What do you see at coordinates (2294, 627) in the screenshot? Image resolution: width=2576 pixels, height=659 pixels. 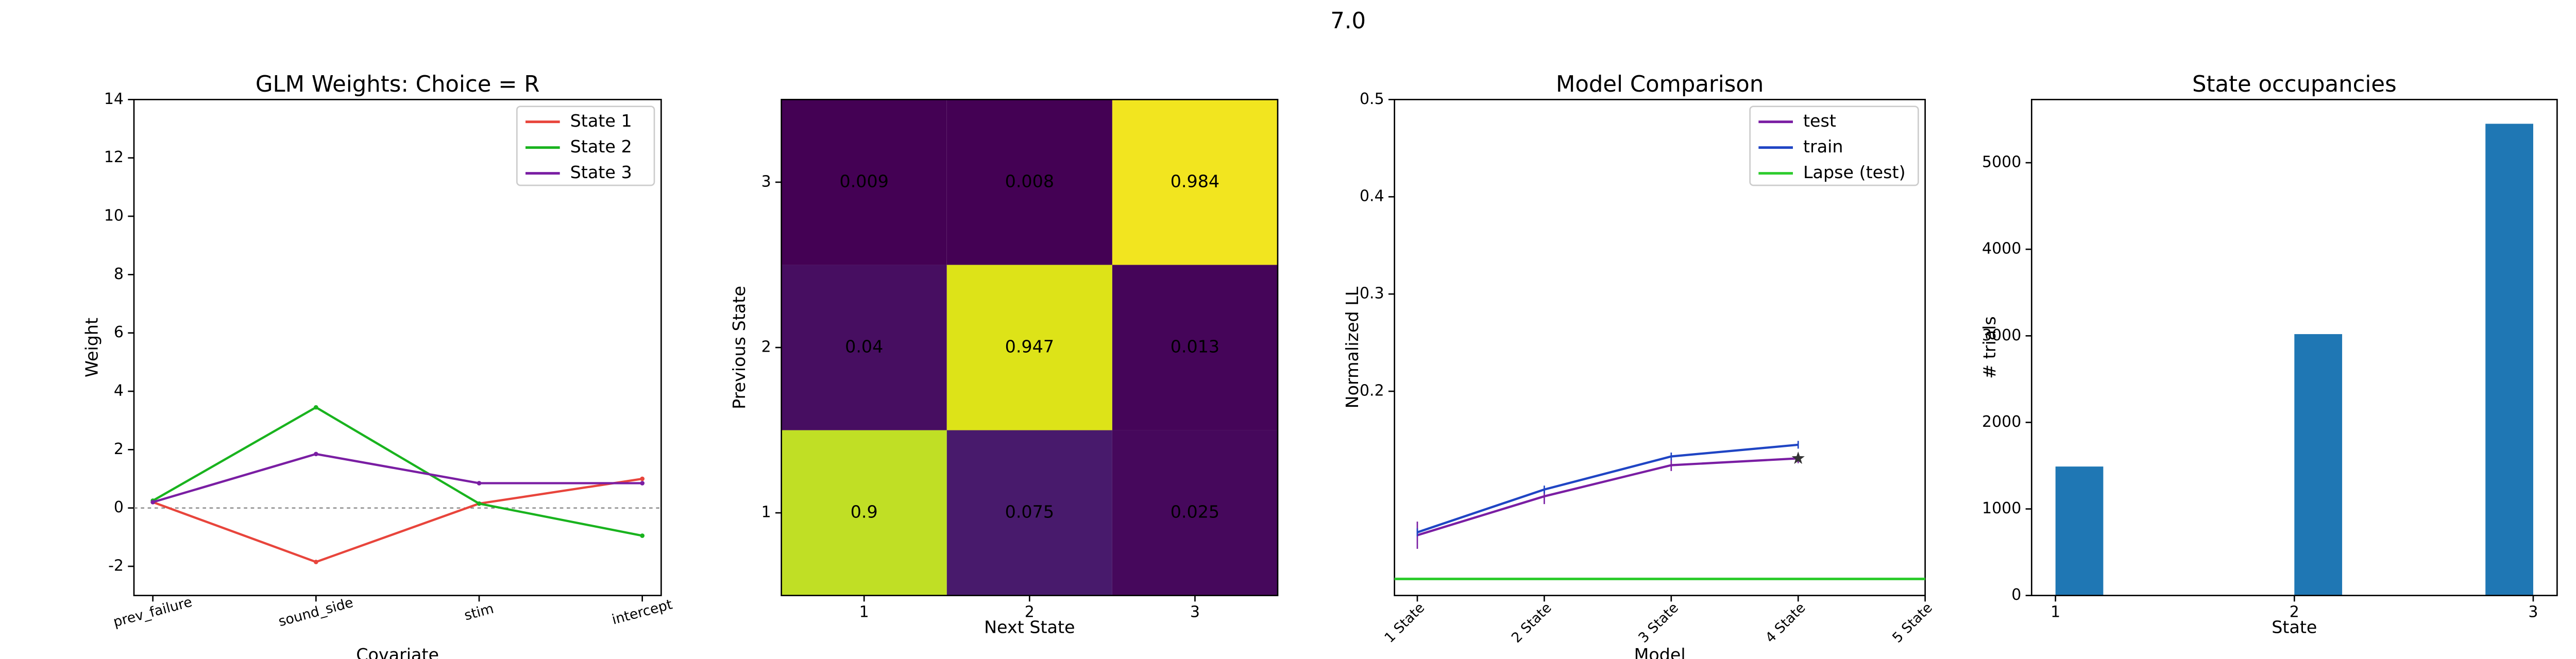 I see `x-axis-label: State` at bounding box center [2294, 627].